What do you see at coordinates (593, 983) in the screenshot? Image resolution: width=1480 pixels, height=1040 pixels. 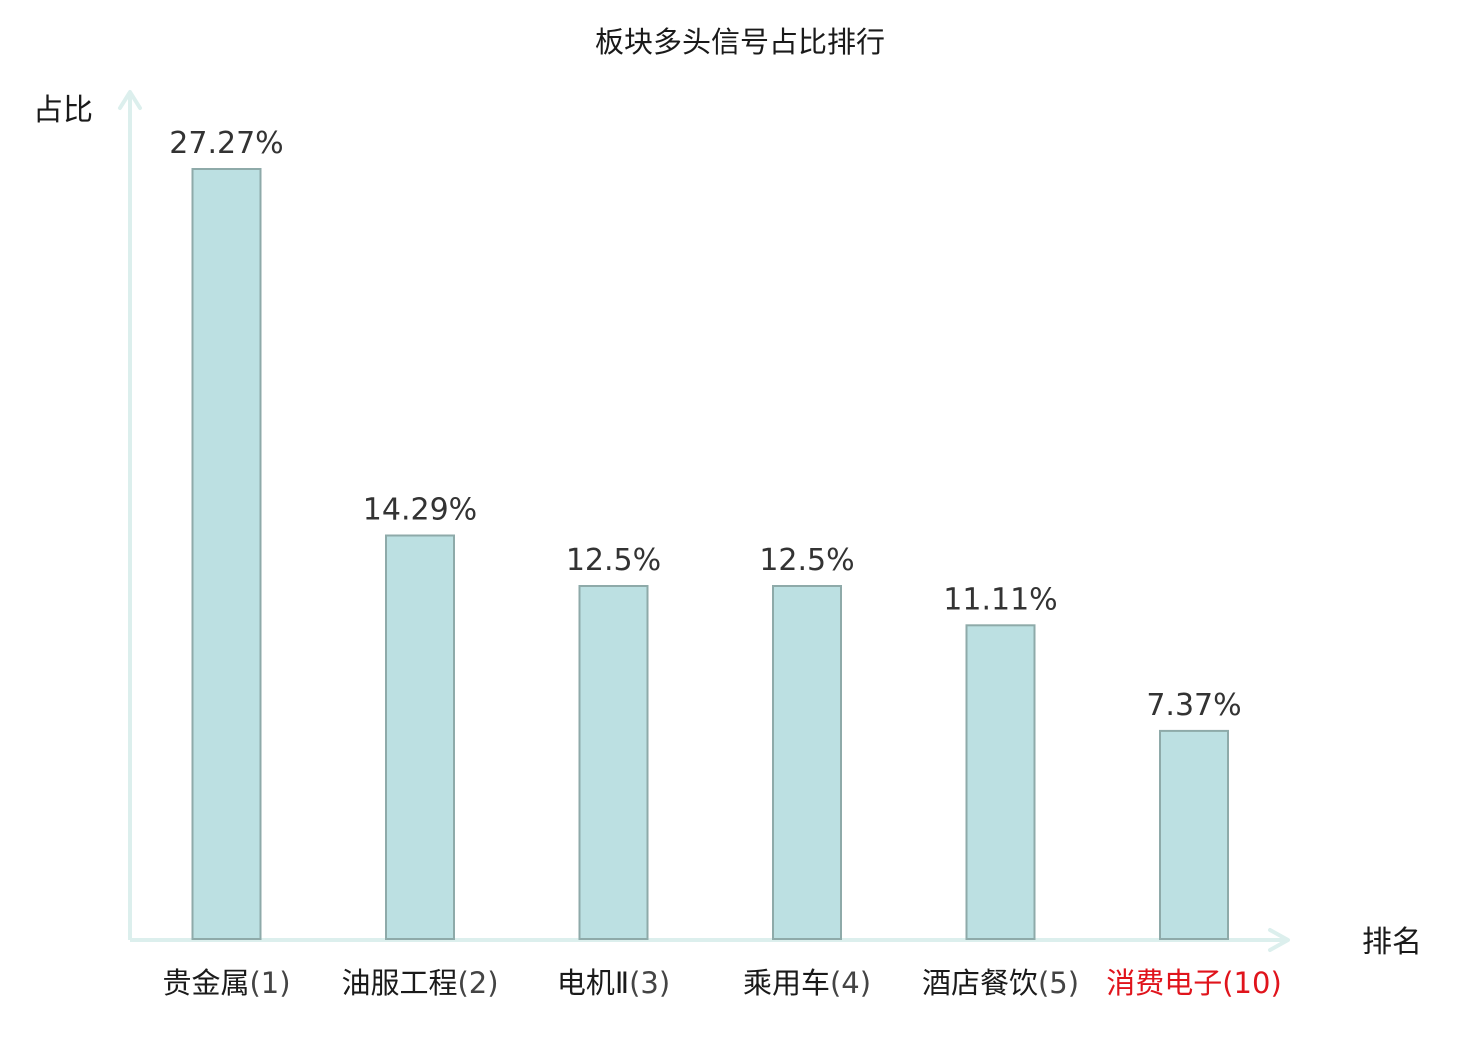 I see `category-name-3: 电机Ⅱ` at bounding box center [593, 983].